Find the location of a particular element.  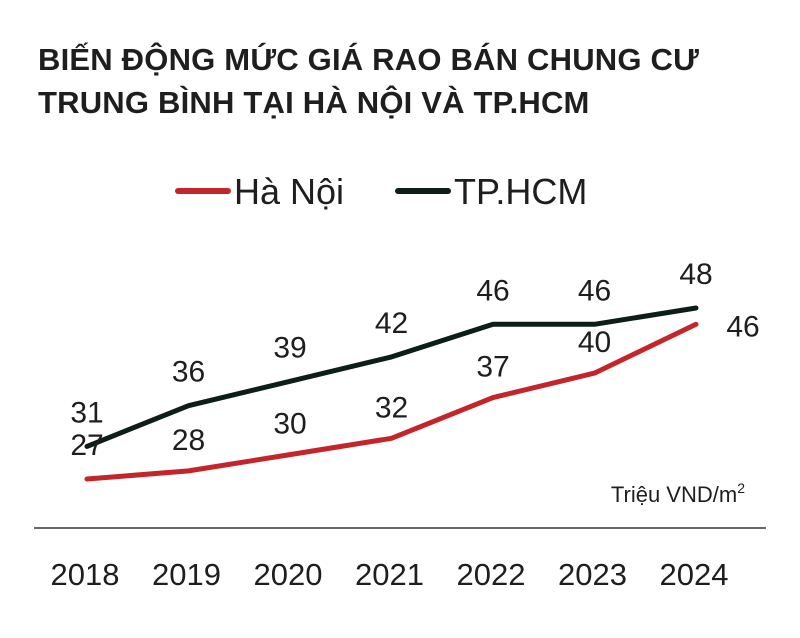

x-tick-label-2021: 2021 is located at coordinates (389, 574).